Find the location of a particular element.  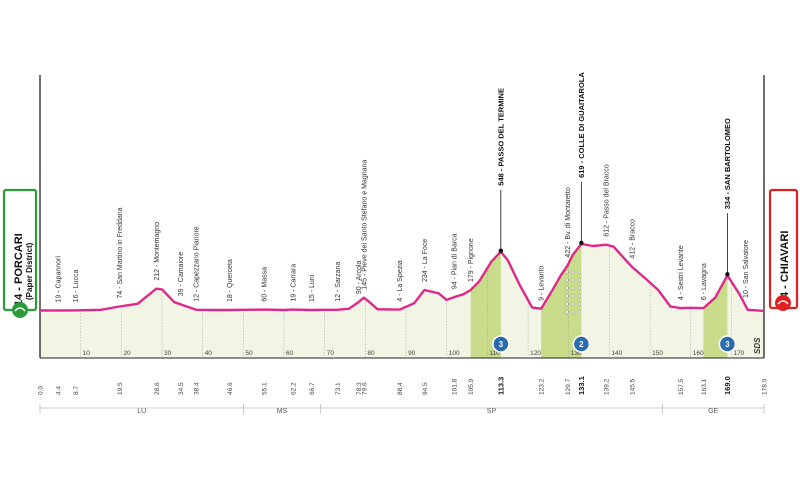

place-label: 9 - Levanto is located at coordinates (542, 283).